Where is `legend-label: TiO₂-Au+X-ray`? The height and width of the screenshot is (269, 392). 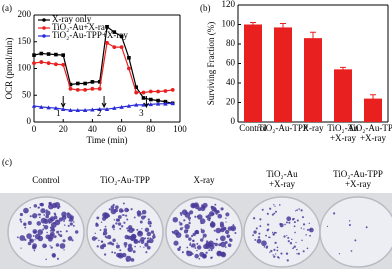
legend-label: TiO₂-Au+X-ray is located at coordinates (81, 27).